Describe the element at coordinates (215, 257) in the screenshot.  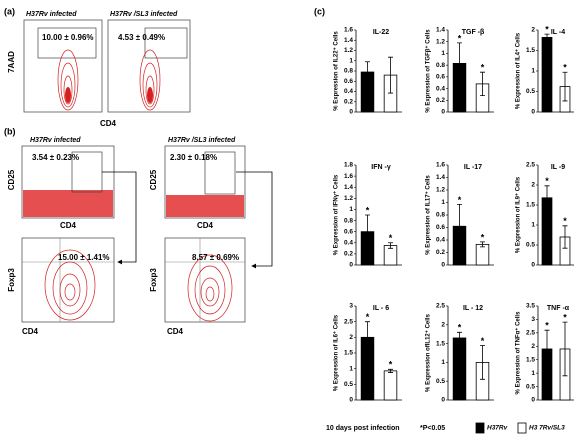
I see `gate-value: 8.57 ± 0.69%` at that location.